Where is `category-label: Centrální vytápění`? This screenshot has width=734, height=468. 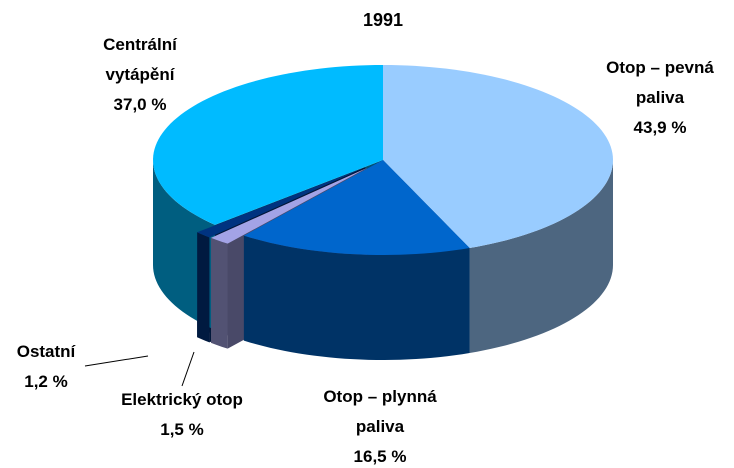
category-label: Centrální vytápění is located at coordinates (140, 59).